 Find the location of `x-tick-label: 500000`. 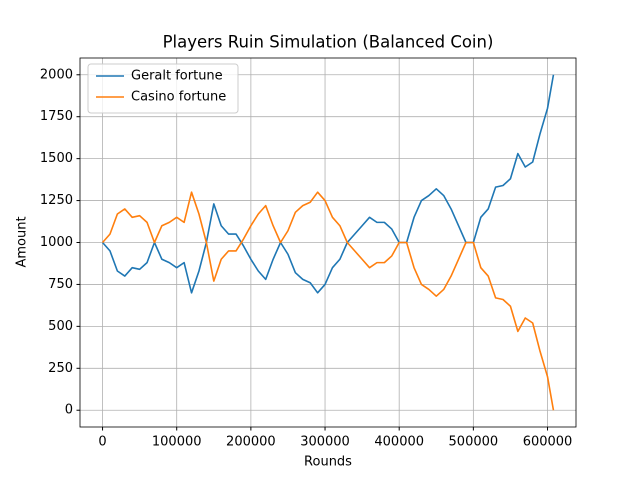

x-tick-label: 500000 is located at coordinates (474, 442).